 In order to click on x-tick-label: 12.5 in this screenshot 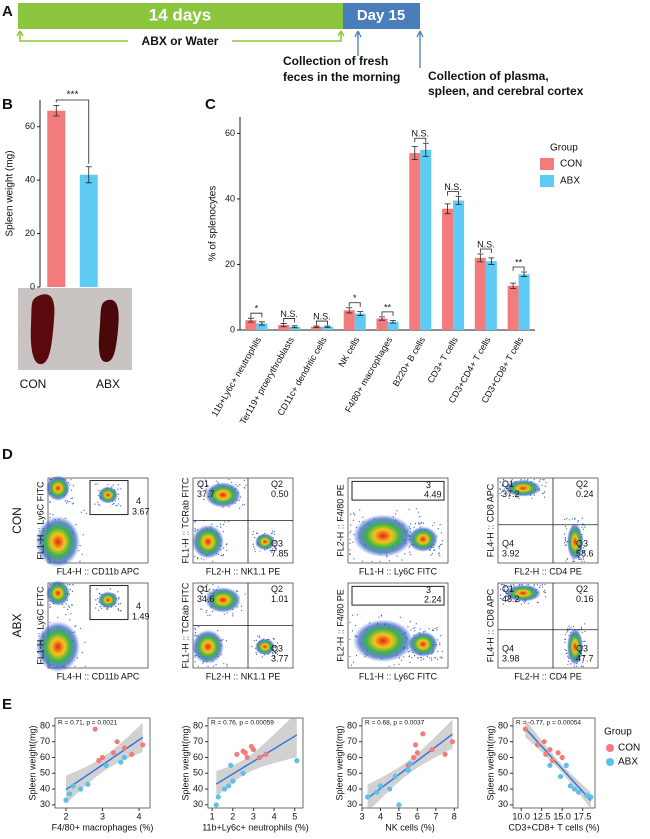, I will do `click(542, 816)`.